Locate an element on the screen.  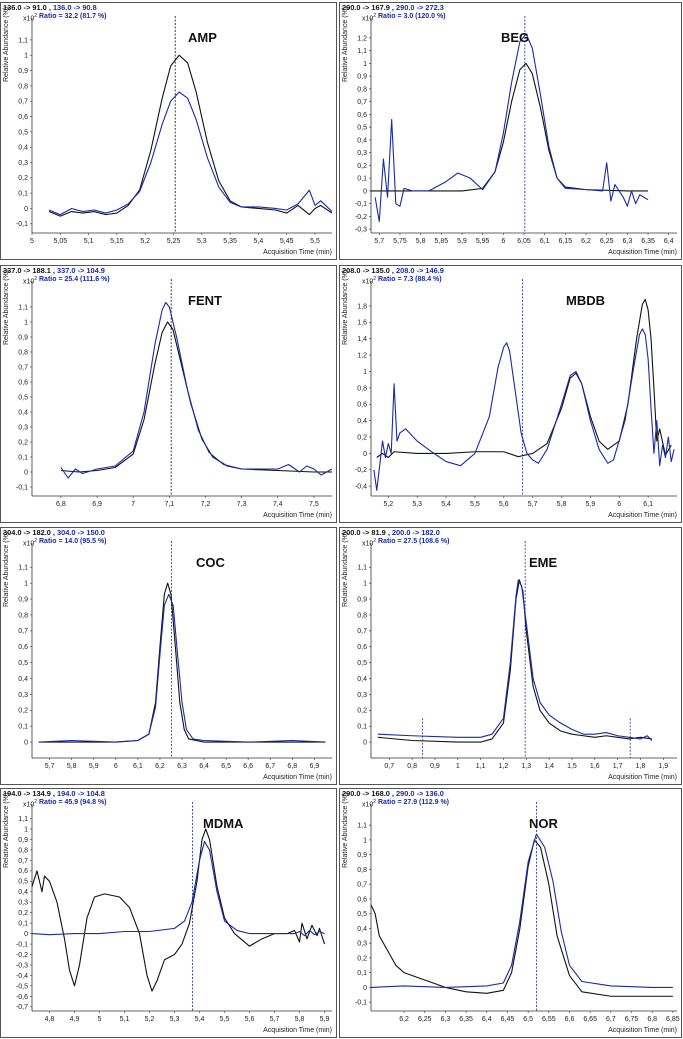
x-tick-label: 6,7 is located at coordinates (611, 1019).